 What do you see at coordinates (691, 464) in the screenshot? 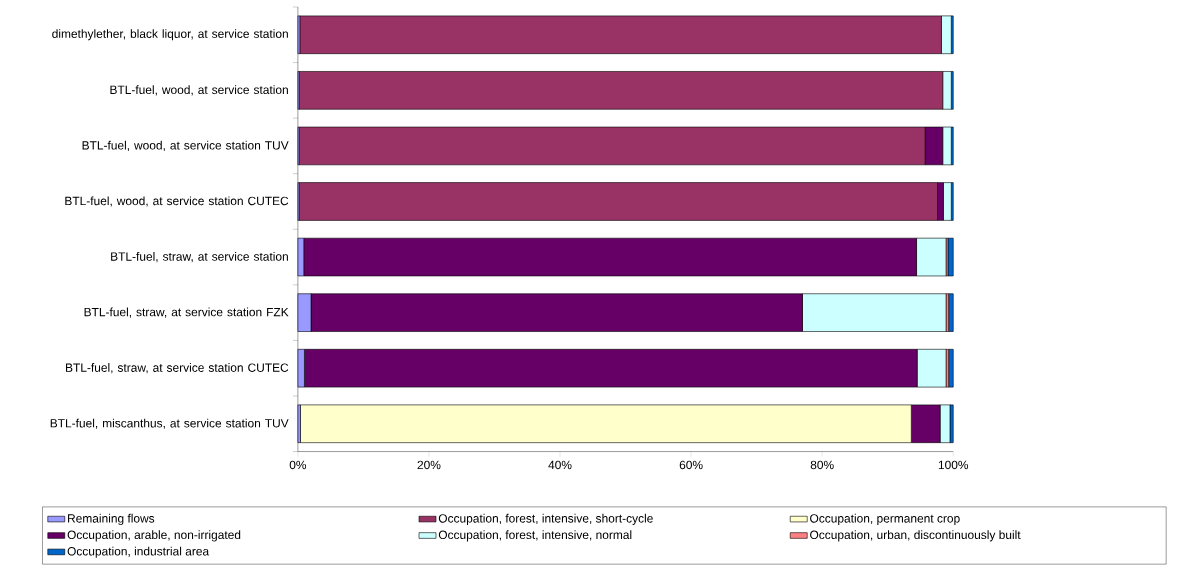
I see `x-tick-label: 60%` at bounding box center [691, 464].